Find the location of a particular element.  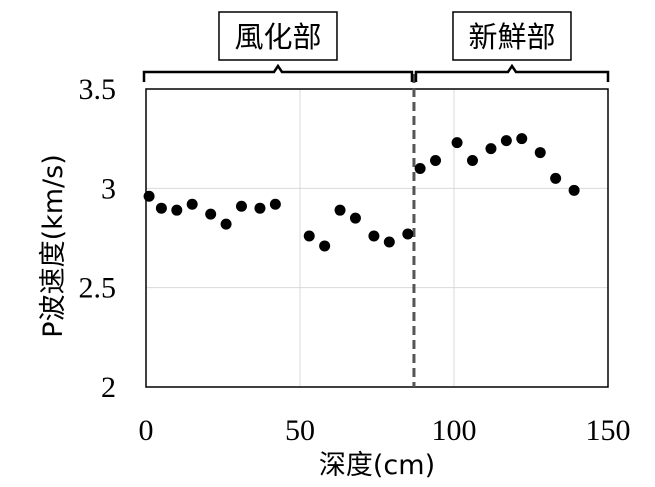

y-tick-label: 3 is located at coordinates (108, 188).